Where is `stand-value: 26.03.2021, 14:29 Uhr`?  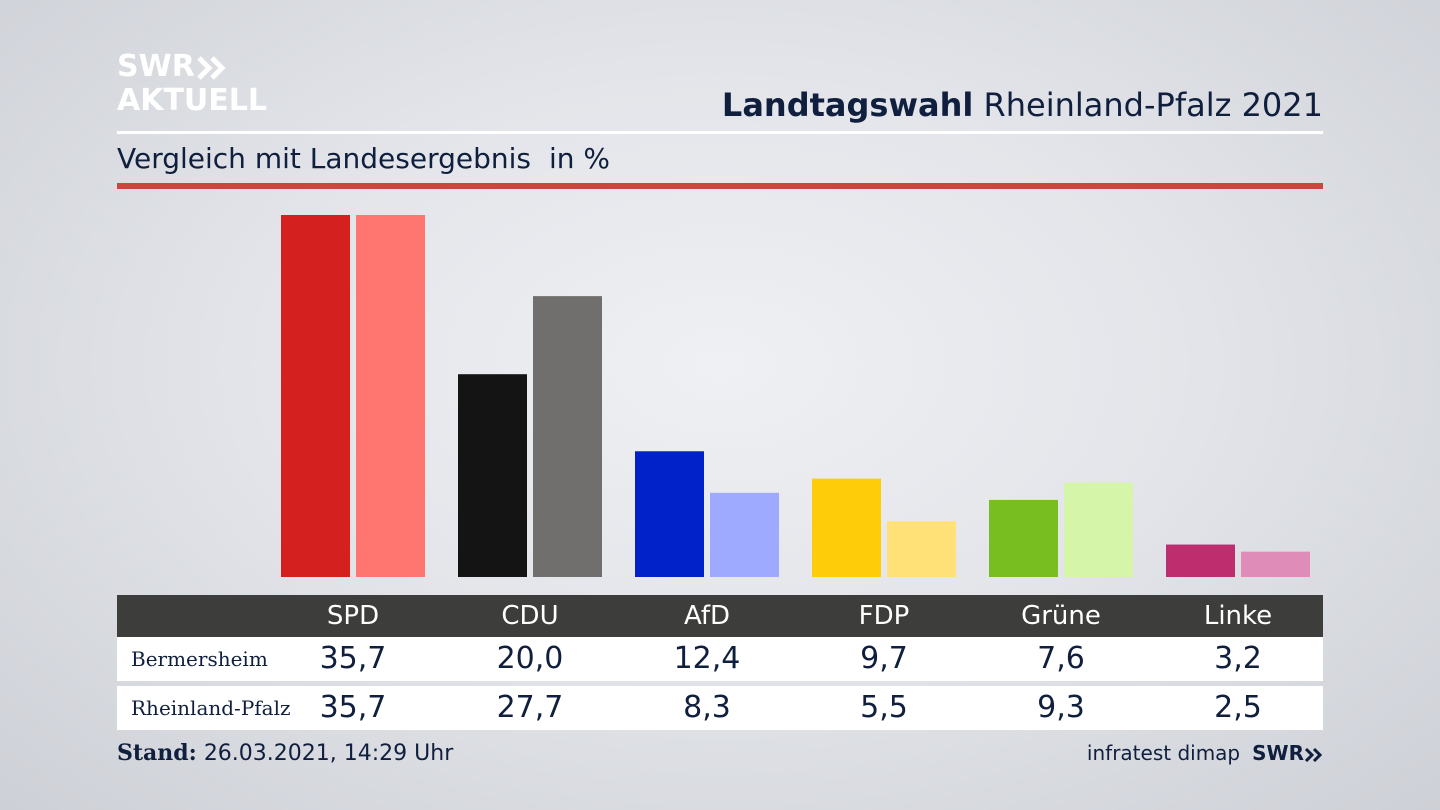 stand-value: 26.03.2021, 14:29 Uhr is located at coordinates (328, 753).